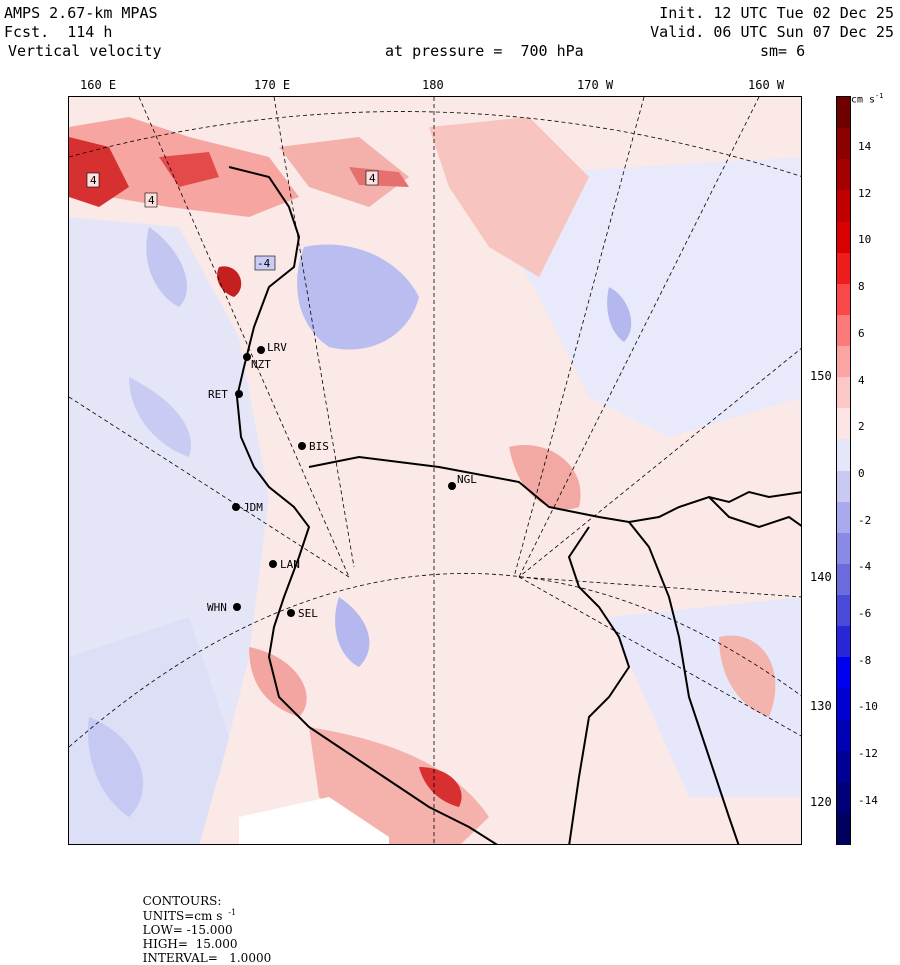 This screenshot has width=900, height=965. Describe the element at coordinates (599, 685) in the screenshot. I see `grounding-line` at that location.